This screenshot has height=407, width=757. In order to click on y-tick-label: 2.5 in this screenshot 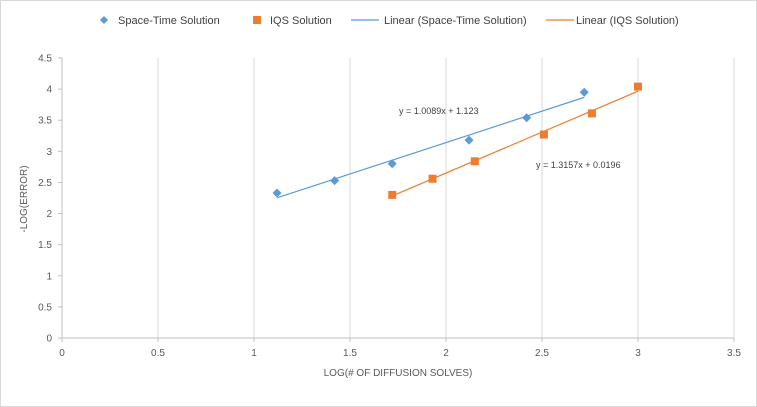, I will do `click(45, 183)`.